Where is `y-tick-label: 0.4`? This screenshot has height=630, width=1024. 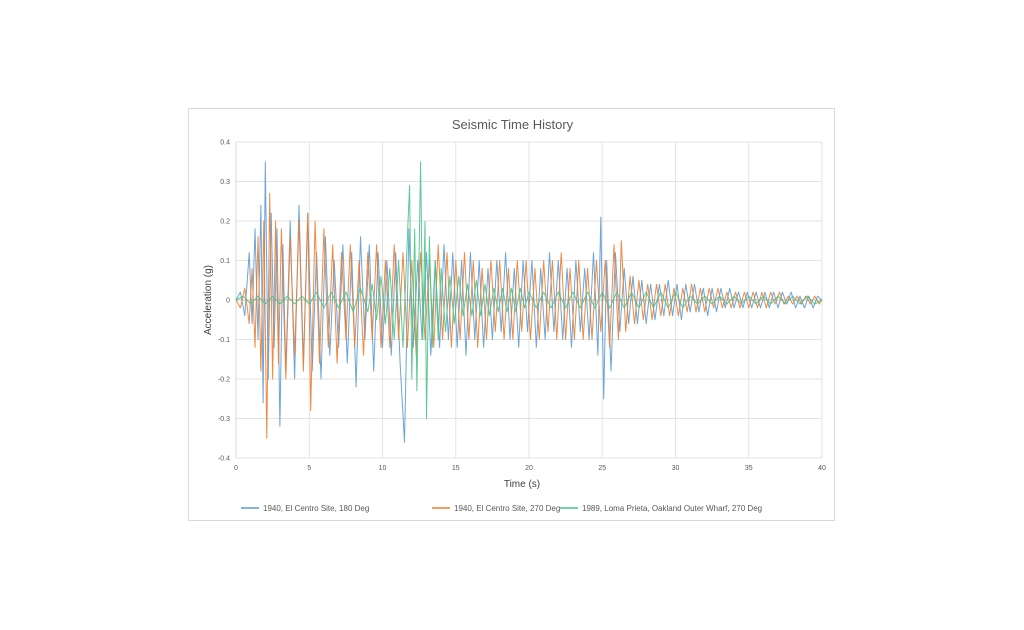
y-tick-label: 0.4 is located at coordinates (225, 143).